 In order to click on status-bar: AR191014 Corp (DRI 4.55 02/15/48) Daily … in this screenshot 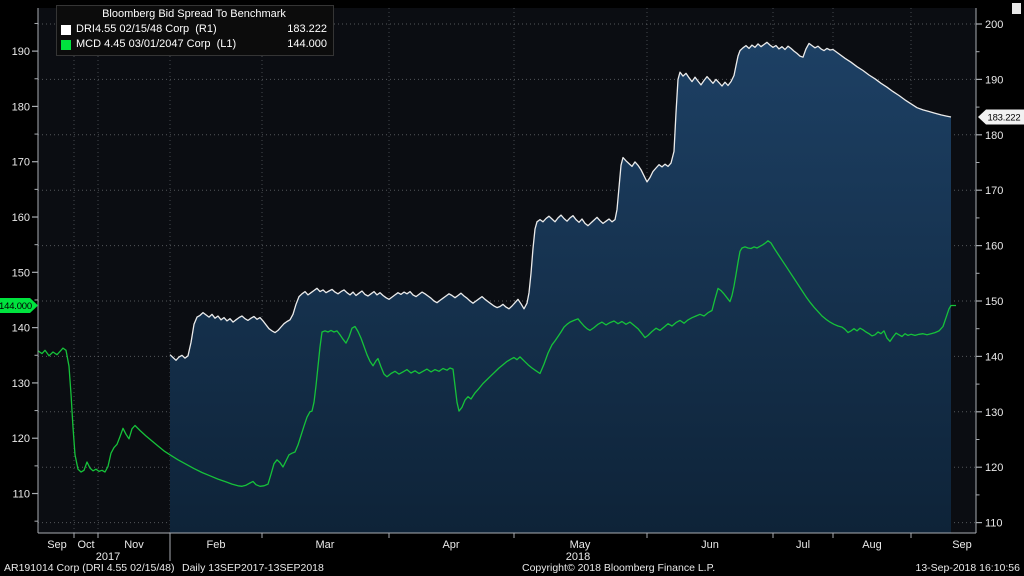, I will do `click(512, 568)`.